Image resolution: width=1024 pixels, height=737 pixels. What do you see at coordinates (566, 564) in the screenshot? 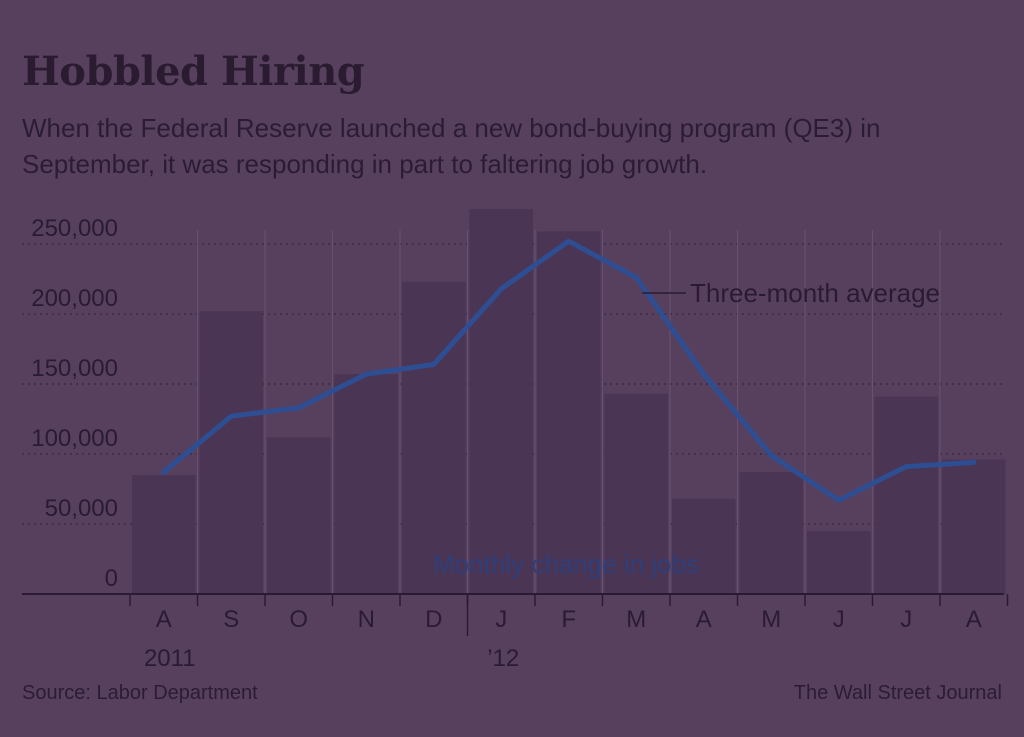
I see `bar-series-label: Monthly change in jobs` at bounding box center [566, 564].